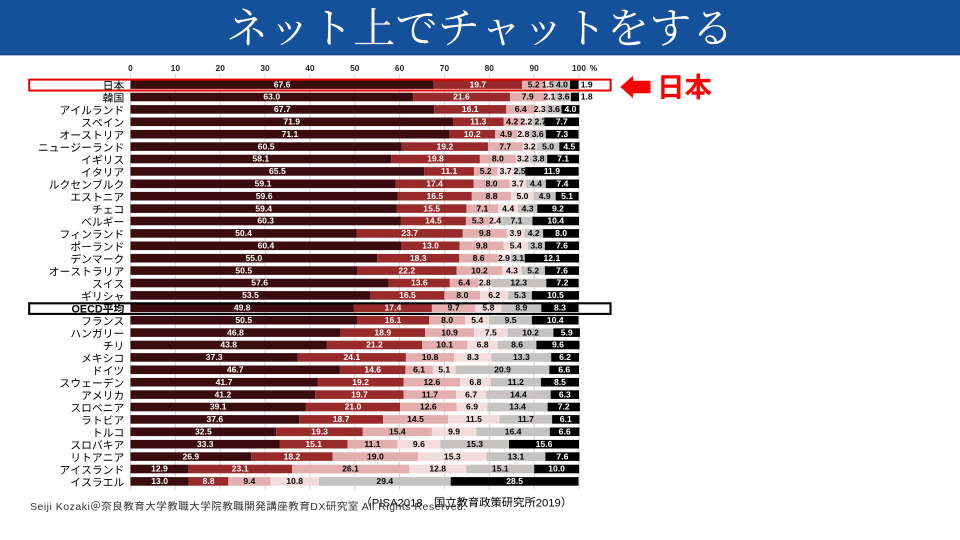 Image resolution: width=960 pixels, height=540 pixels. Describe the element at coordinates (397, 503) in the screenshot. I see `svg-text: PISA2018` at that location.